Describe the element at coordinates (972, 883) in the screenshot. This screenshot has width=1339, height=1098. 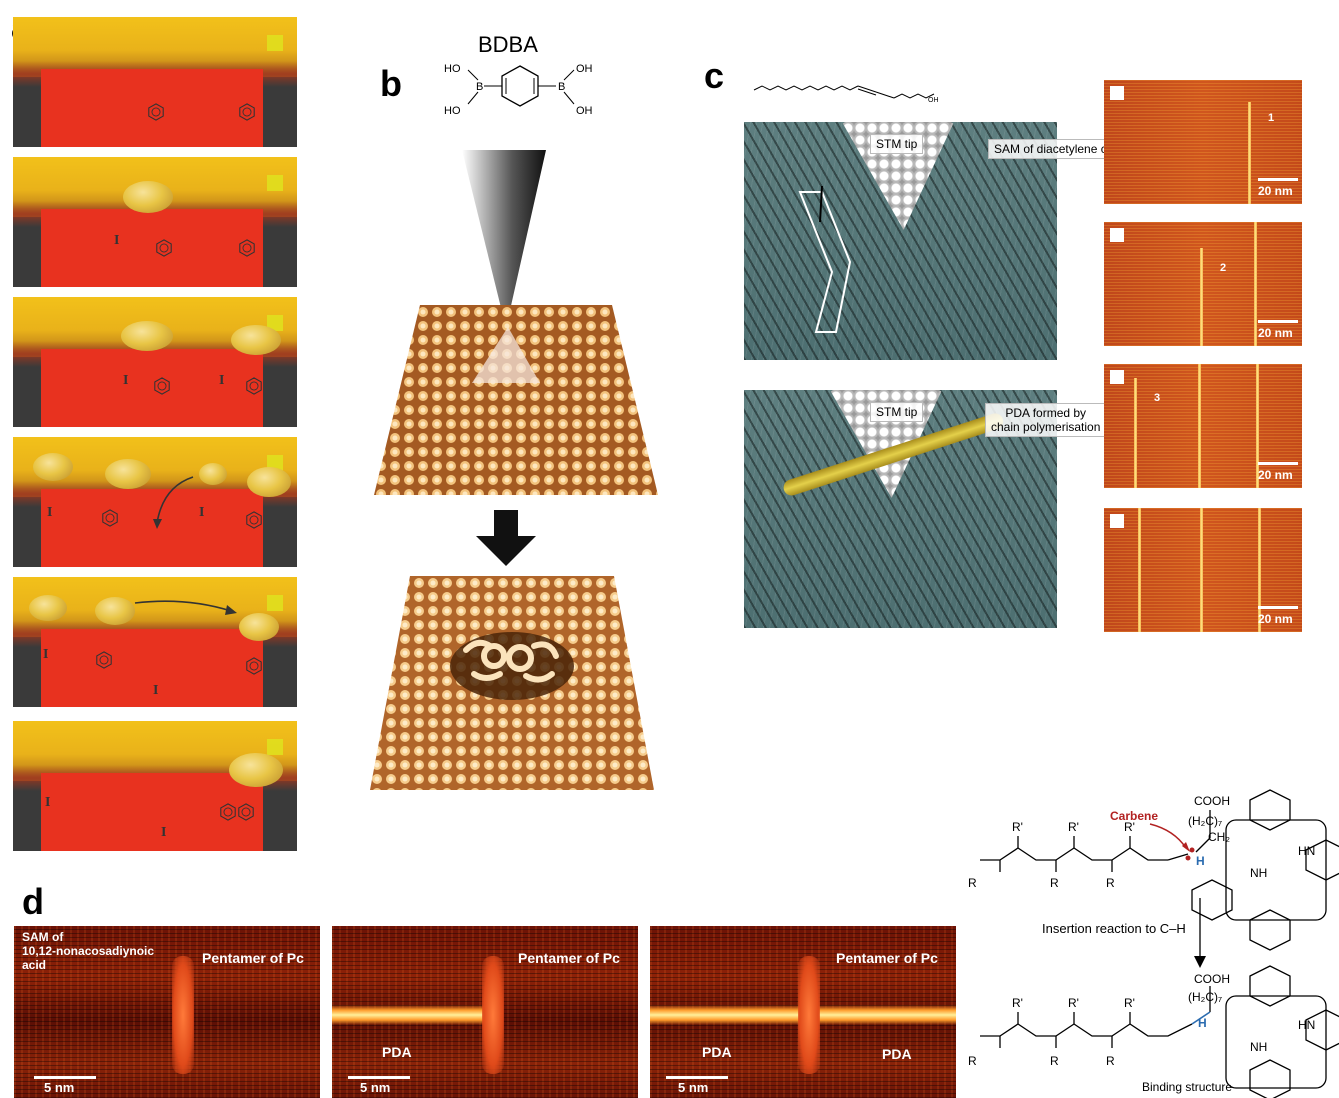
I see `r-label-1: R` at that location.